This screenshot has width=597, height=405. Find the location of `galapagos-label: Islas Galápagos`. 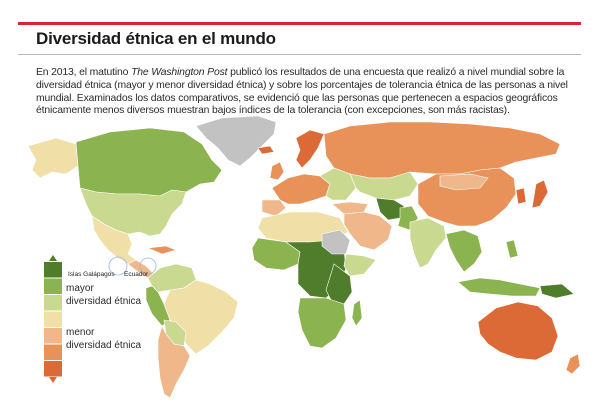

galapagos-label: Islas Galápagos is located at coordinates (91, 274).